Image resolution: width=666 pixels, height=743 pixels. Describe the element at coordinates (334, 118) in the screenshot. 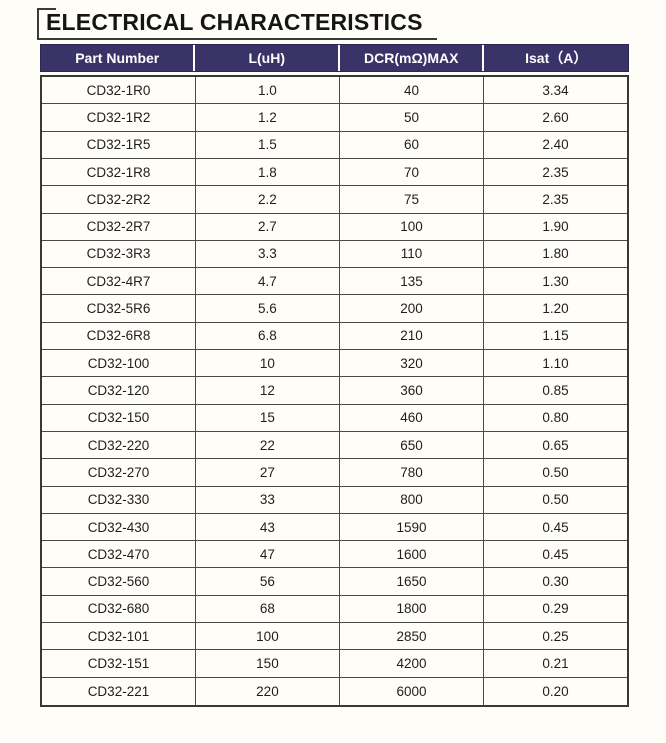

I see `table-row: CD32-1R2 1.2 50 2.60` at that location.